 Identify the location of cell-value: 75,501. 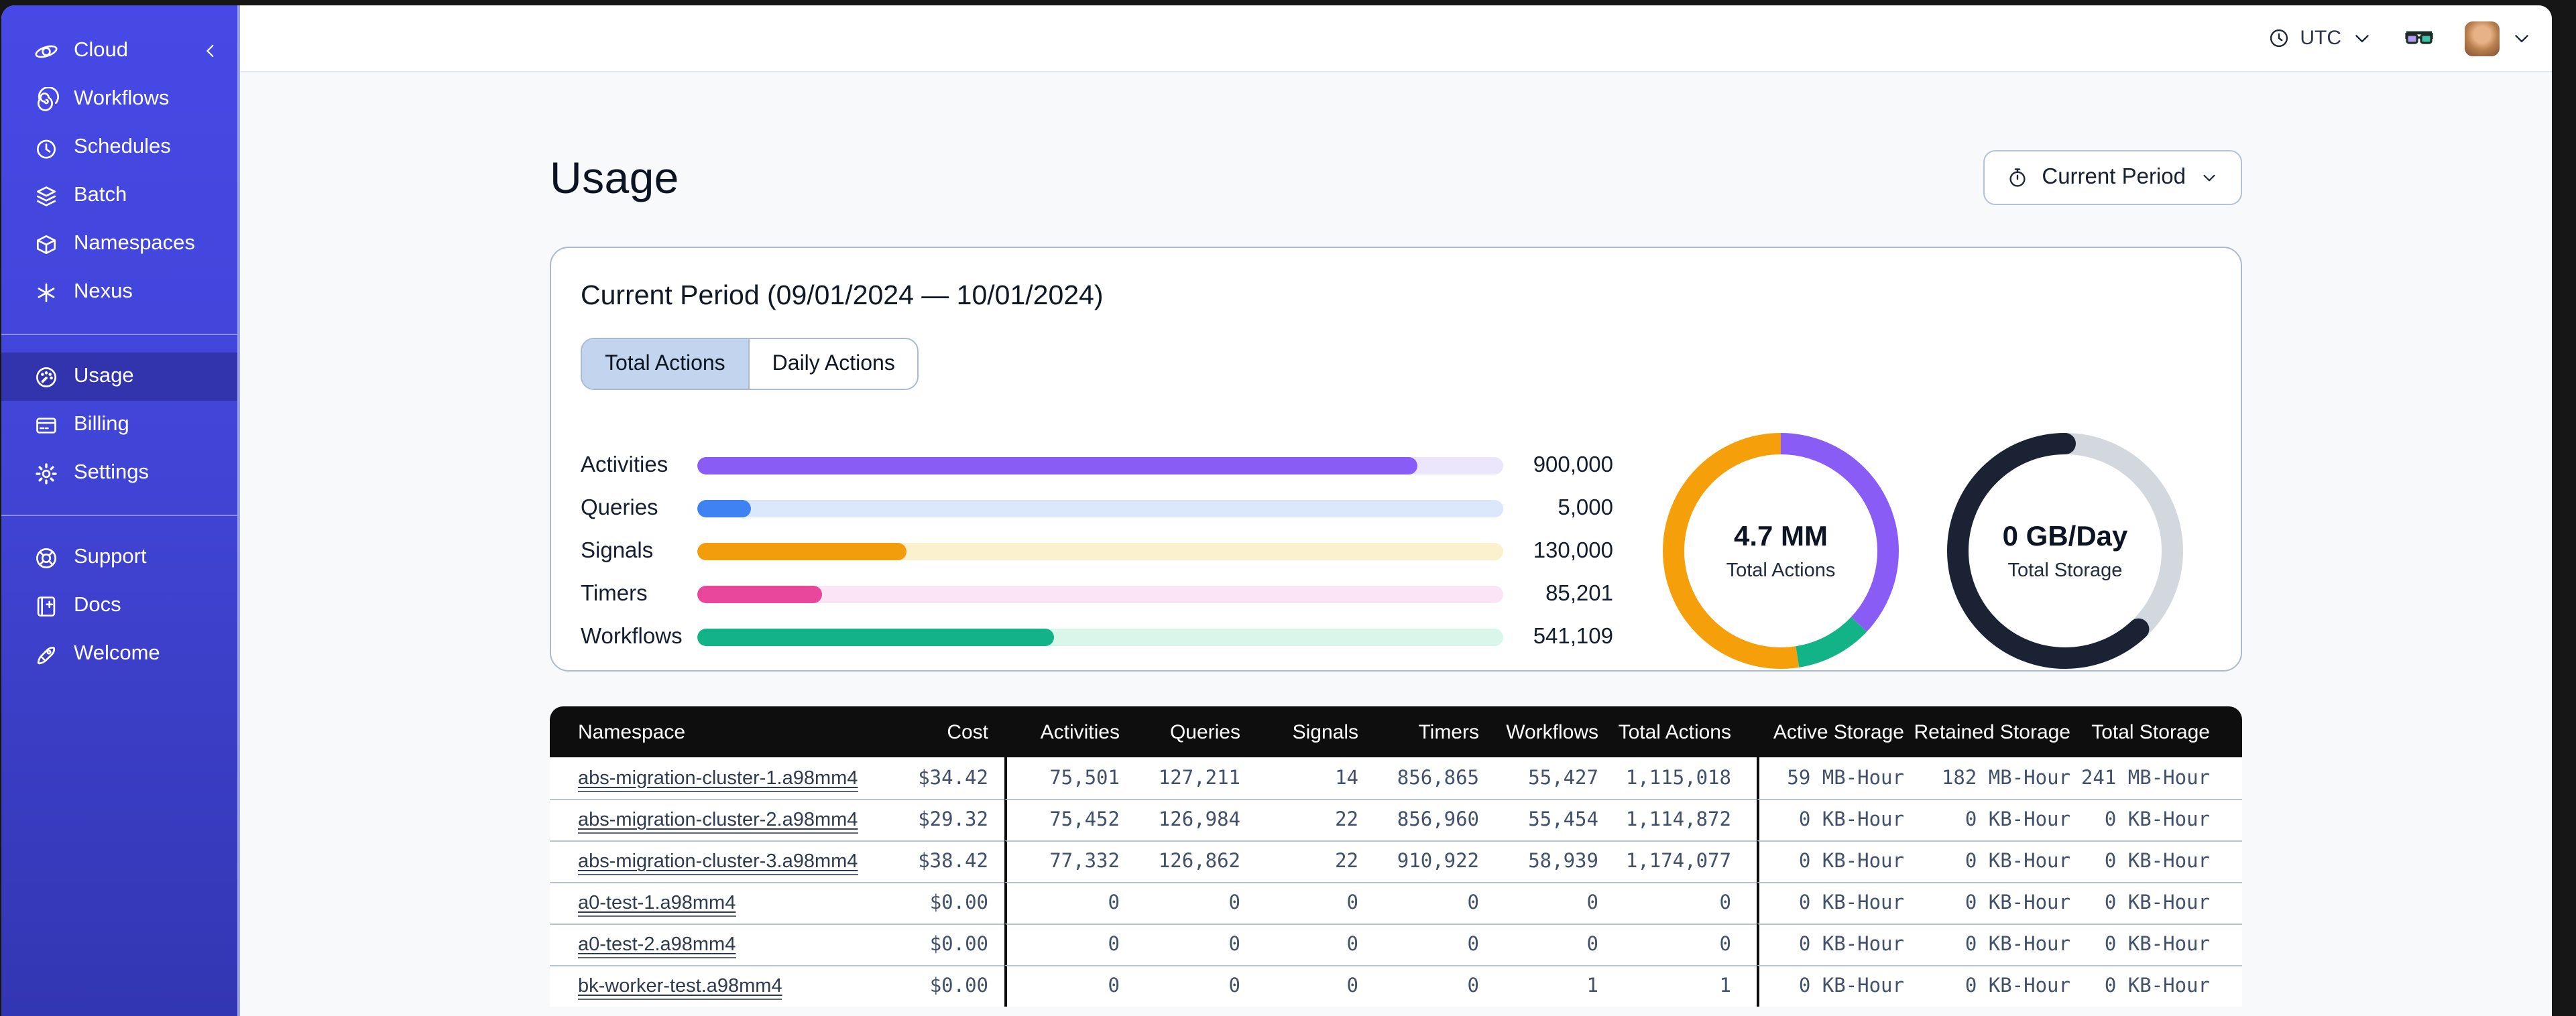
(1084, 778).